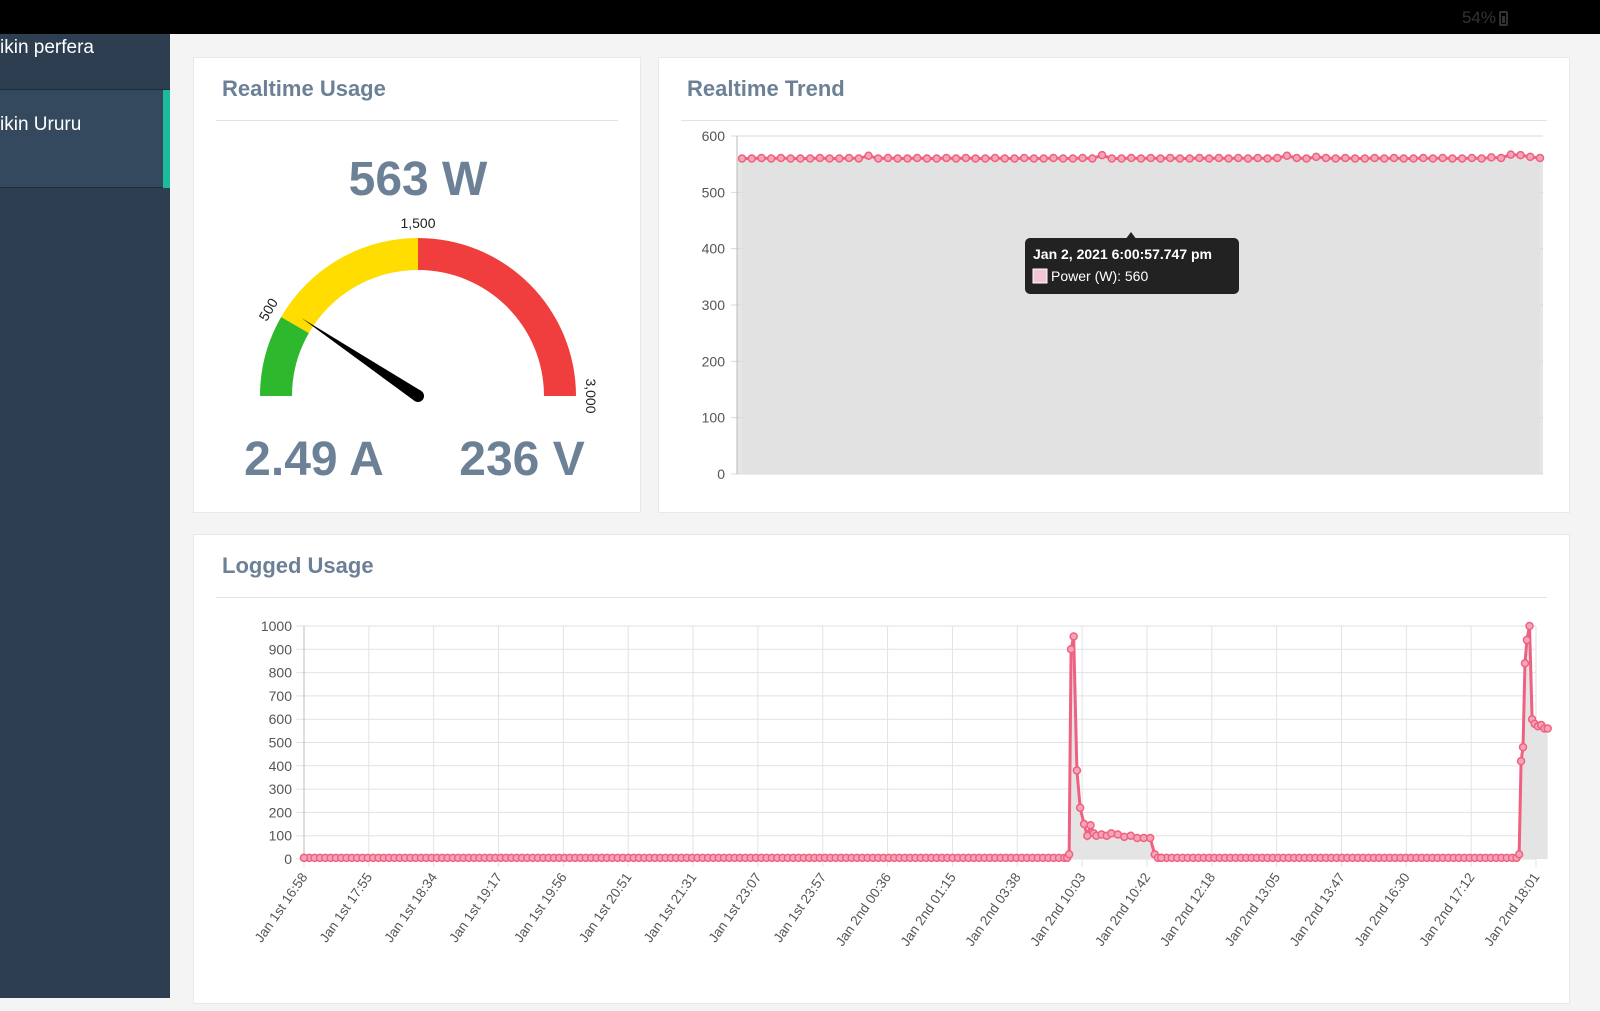 This screenshot has width=1600, height=1011. I want to click on voltage-reading: 236 V, so click(522, 459).